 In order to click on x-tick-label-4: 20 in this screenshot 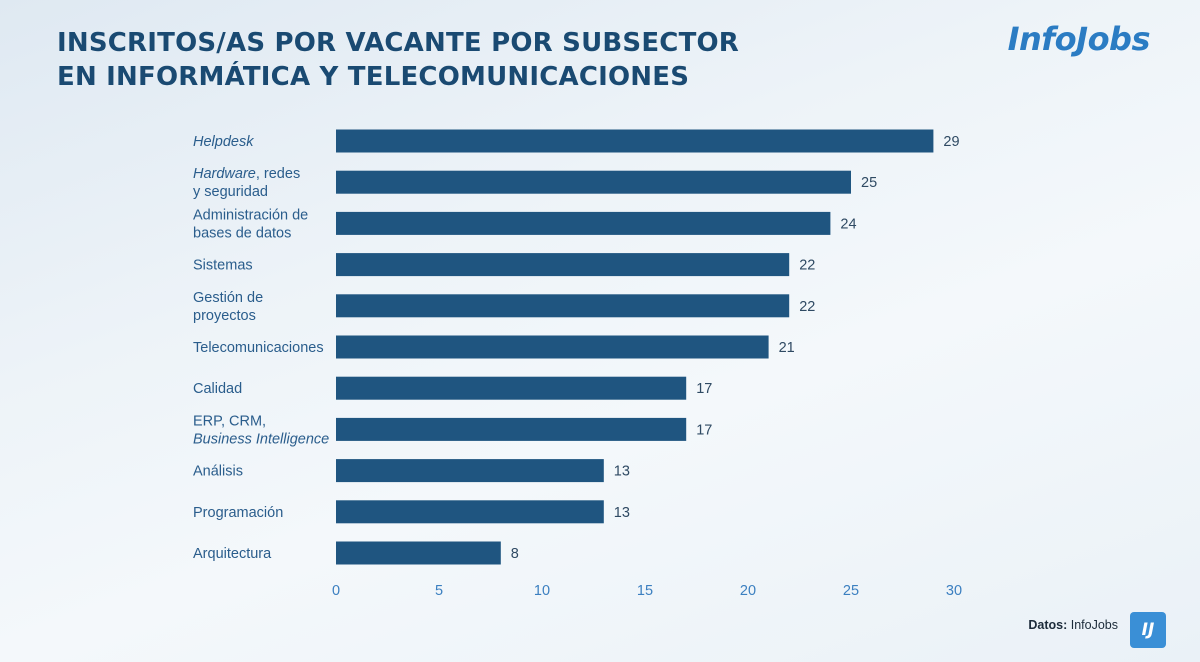, I will do `click(748, 591)`.